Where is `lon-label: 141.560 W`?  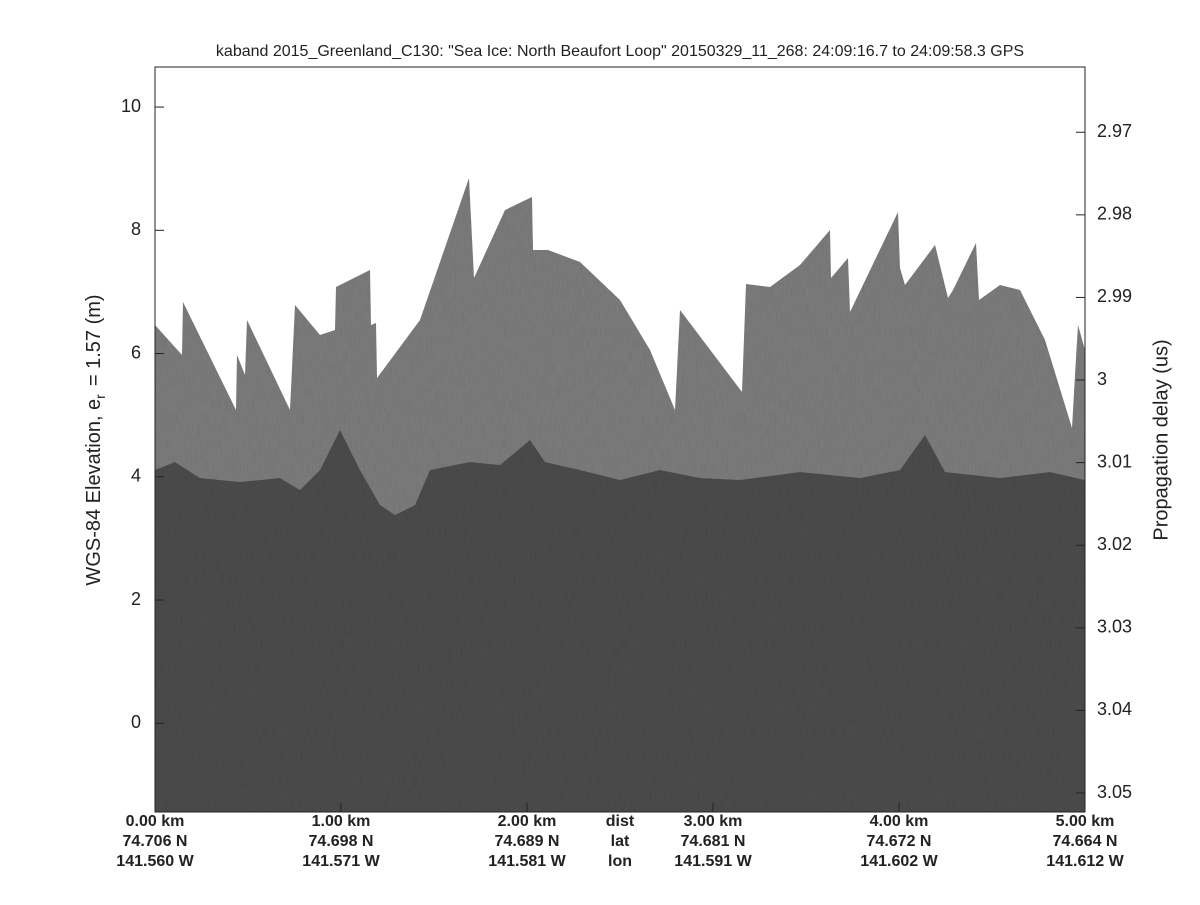 lon-label: 141.560 W is located at coordinates (155, 861).